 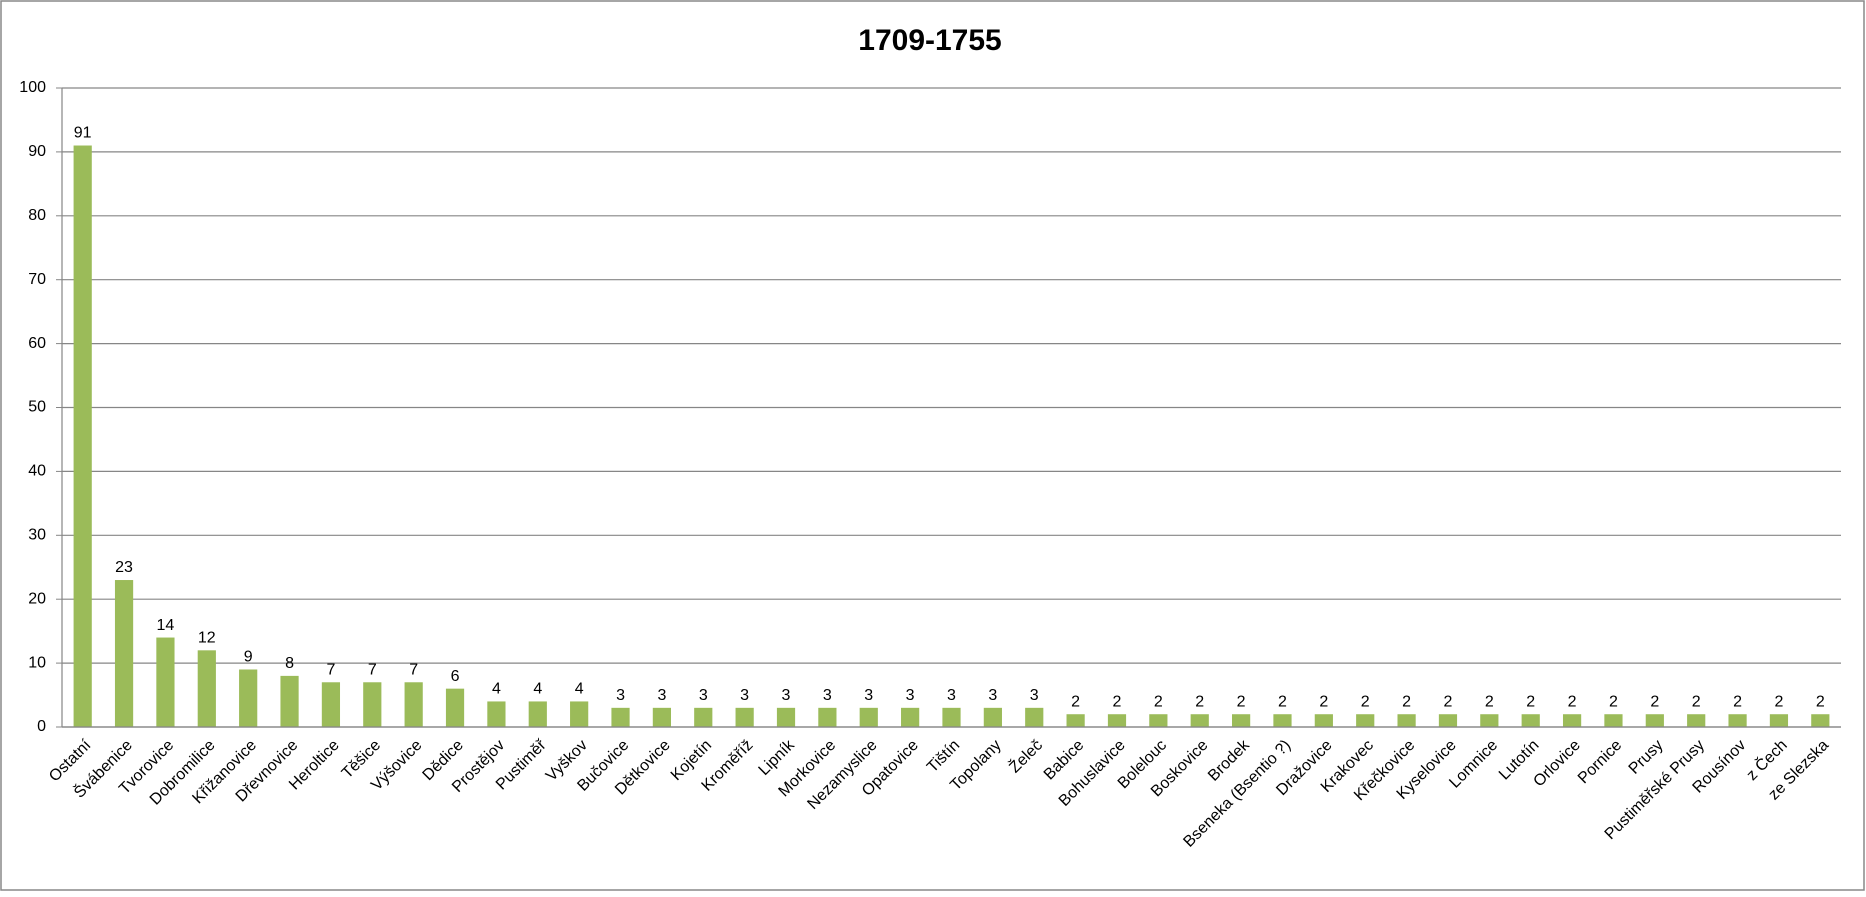 What do you see at coordinates (124, 567) in the screenshot?
I see `data-label: 23` at bounding box center [124, 567].